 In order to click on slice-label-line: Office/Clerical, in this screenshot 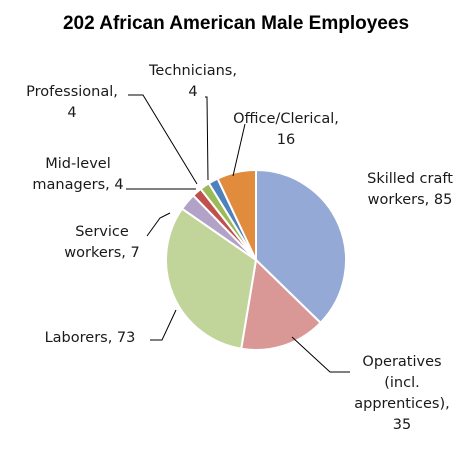, I will do `click(286, 119)`.